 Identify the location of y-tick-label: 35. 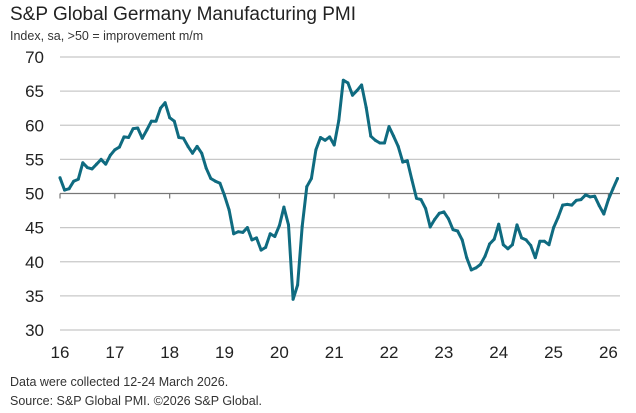
(34, 296).